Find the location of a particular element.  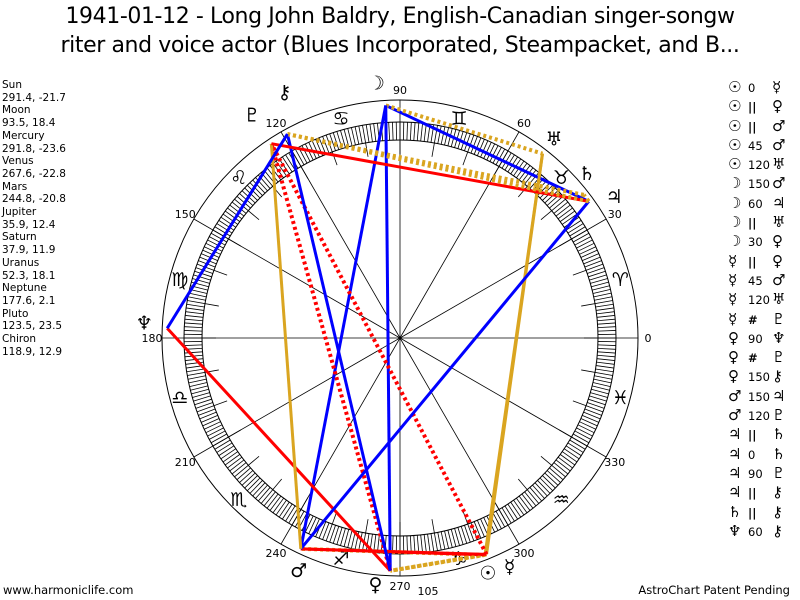

aspect-type: 30 is located at coordinates (755, 242).